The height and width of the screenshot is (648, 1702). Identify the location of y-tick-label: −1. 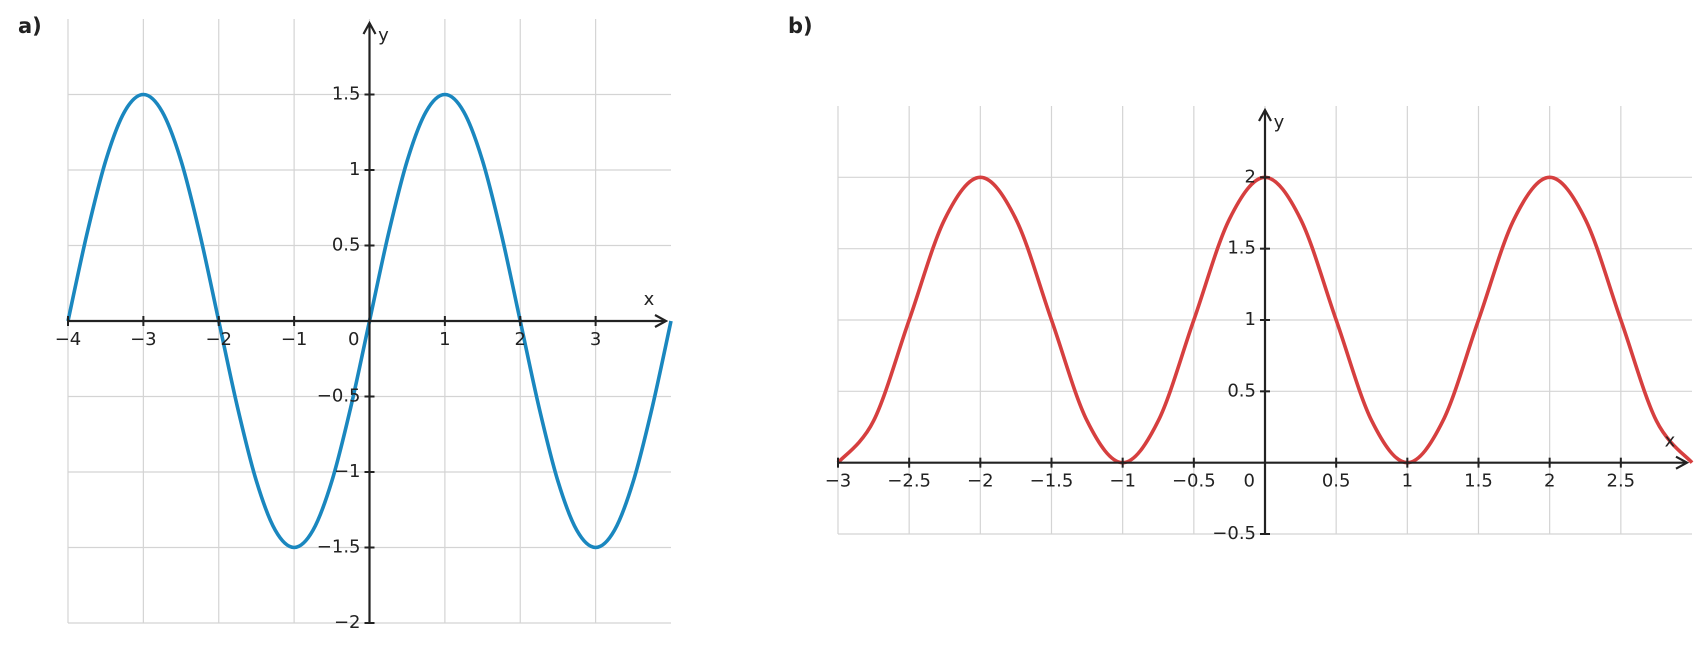
(347, 471).